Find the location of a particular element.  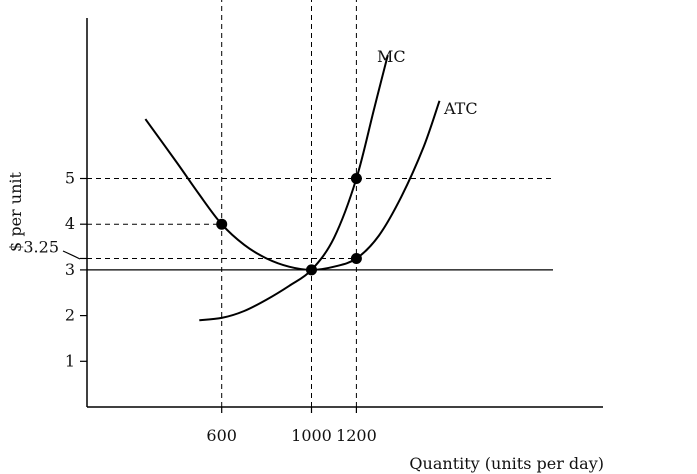

y-tick-label-3: 3.25 is located at coordinates (41, 246).